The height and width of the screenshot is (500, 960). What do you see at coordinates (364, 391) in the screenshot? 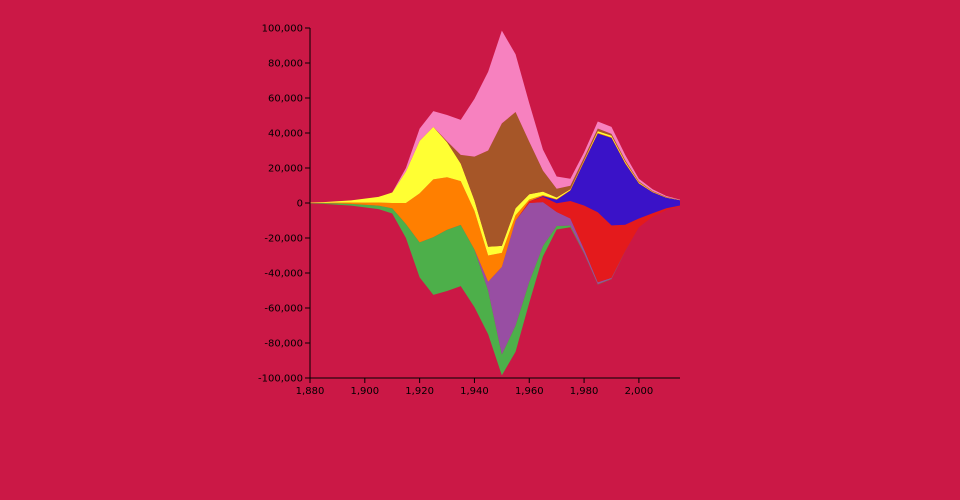
I see `x-tick-label: 1,900` at bounding box center [364, 391].